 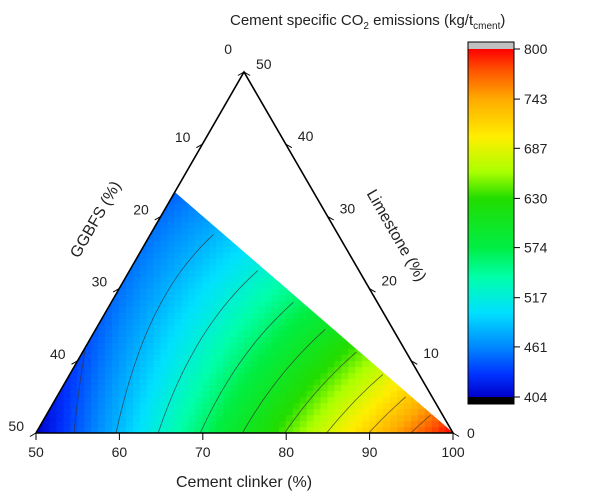 What do you see at coordinates (16, 426) in the screenshot?
I see `ggbfs-tick-label: 50` at bounding box center [16, 426].